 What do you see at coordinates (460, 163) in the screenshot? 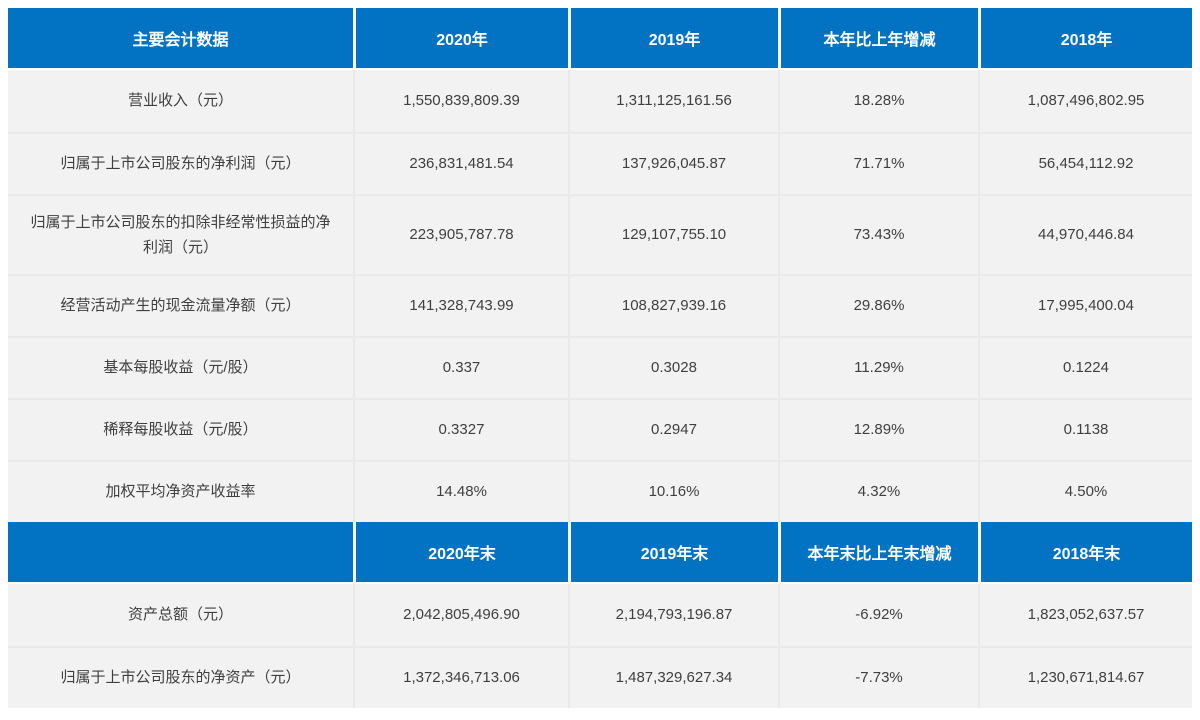
I see `cell-value: 236,831,481.54` at bounding box center [460, 163].